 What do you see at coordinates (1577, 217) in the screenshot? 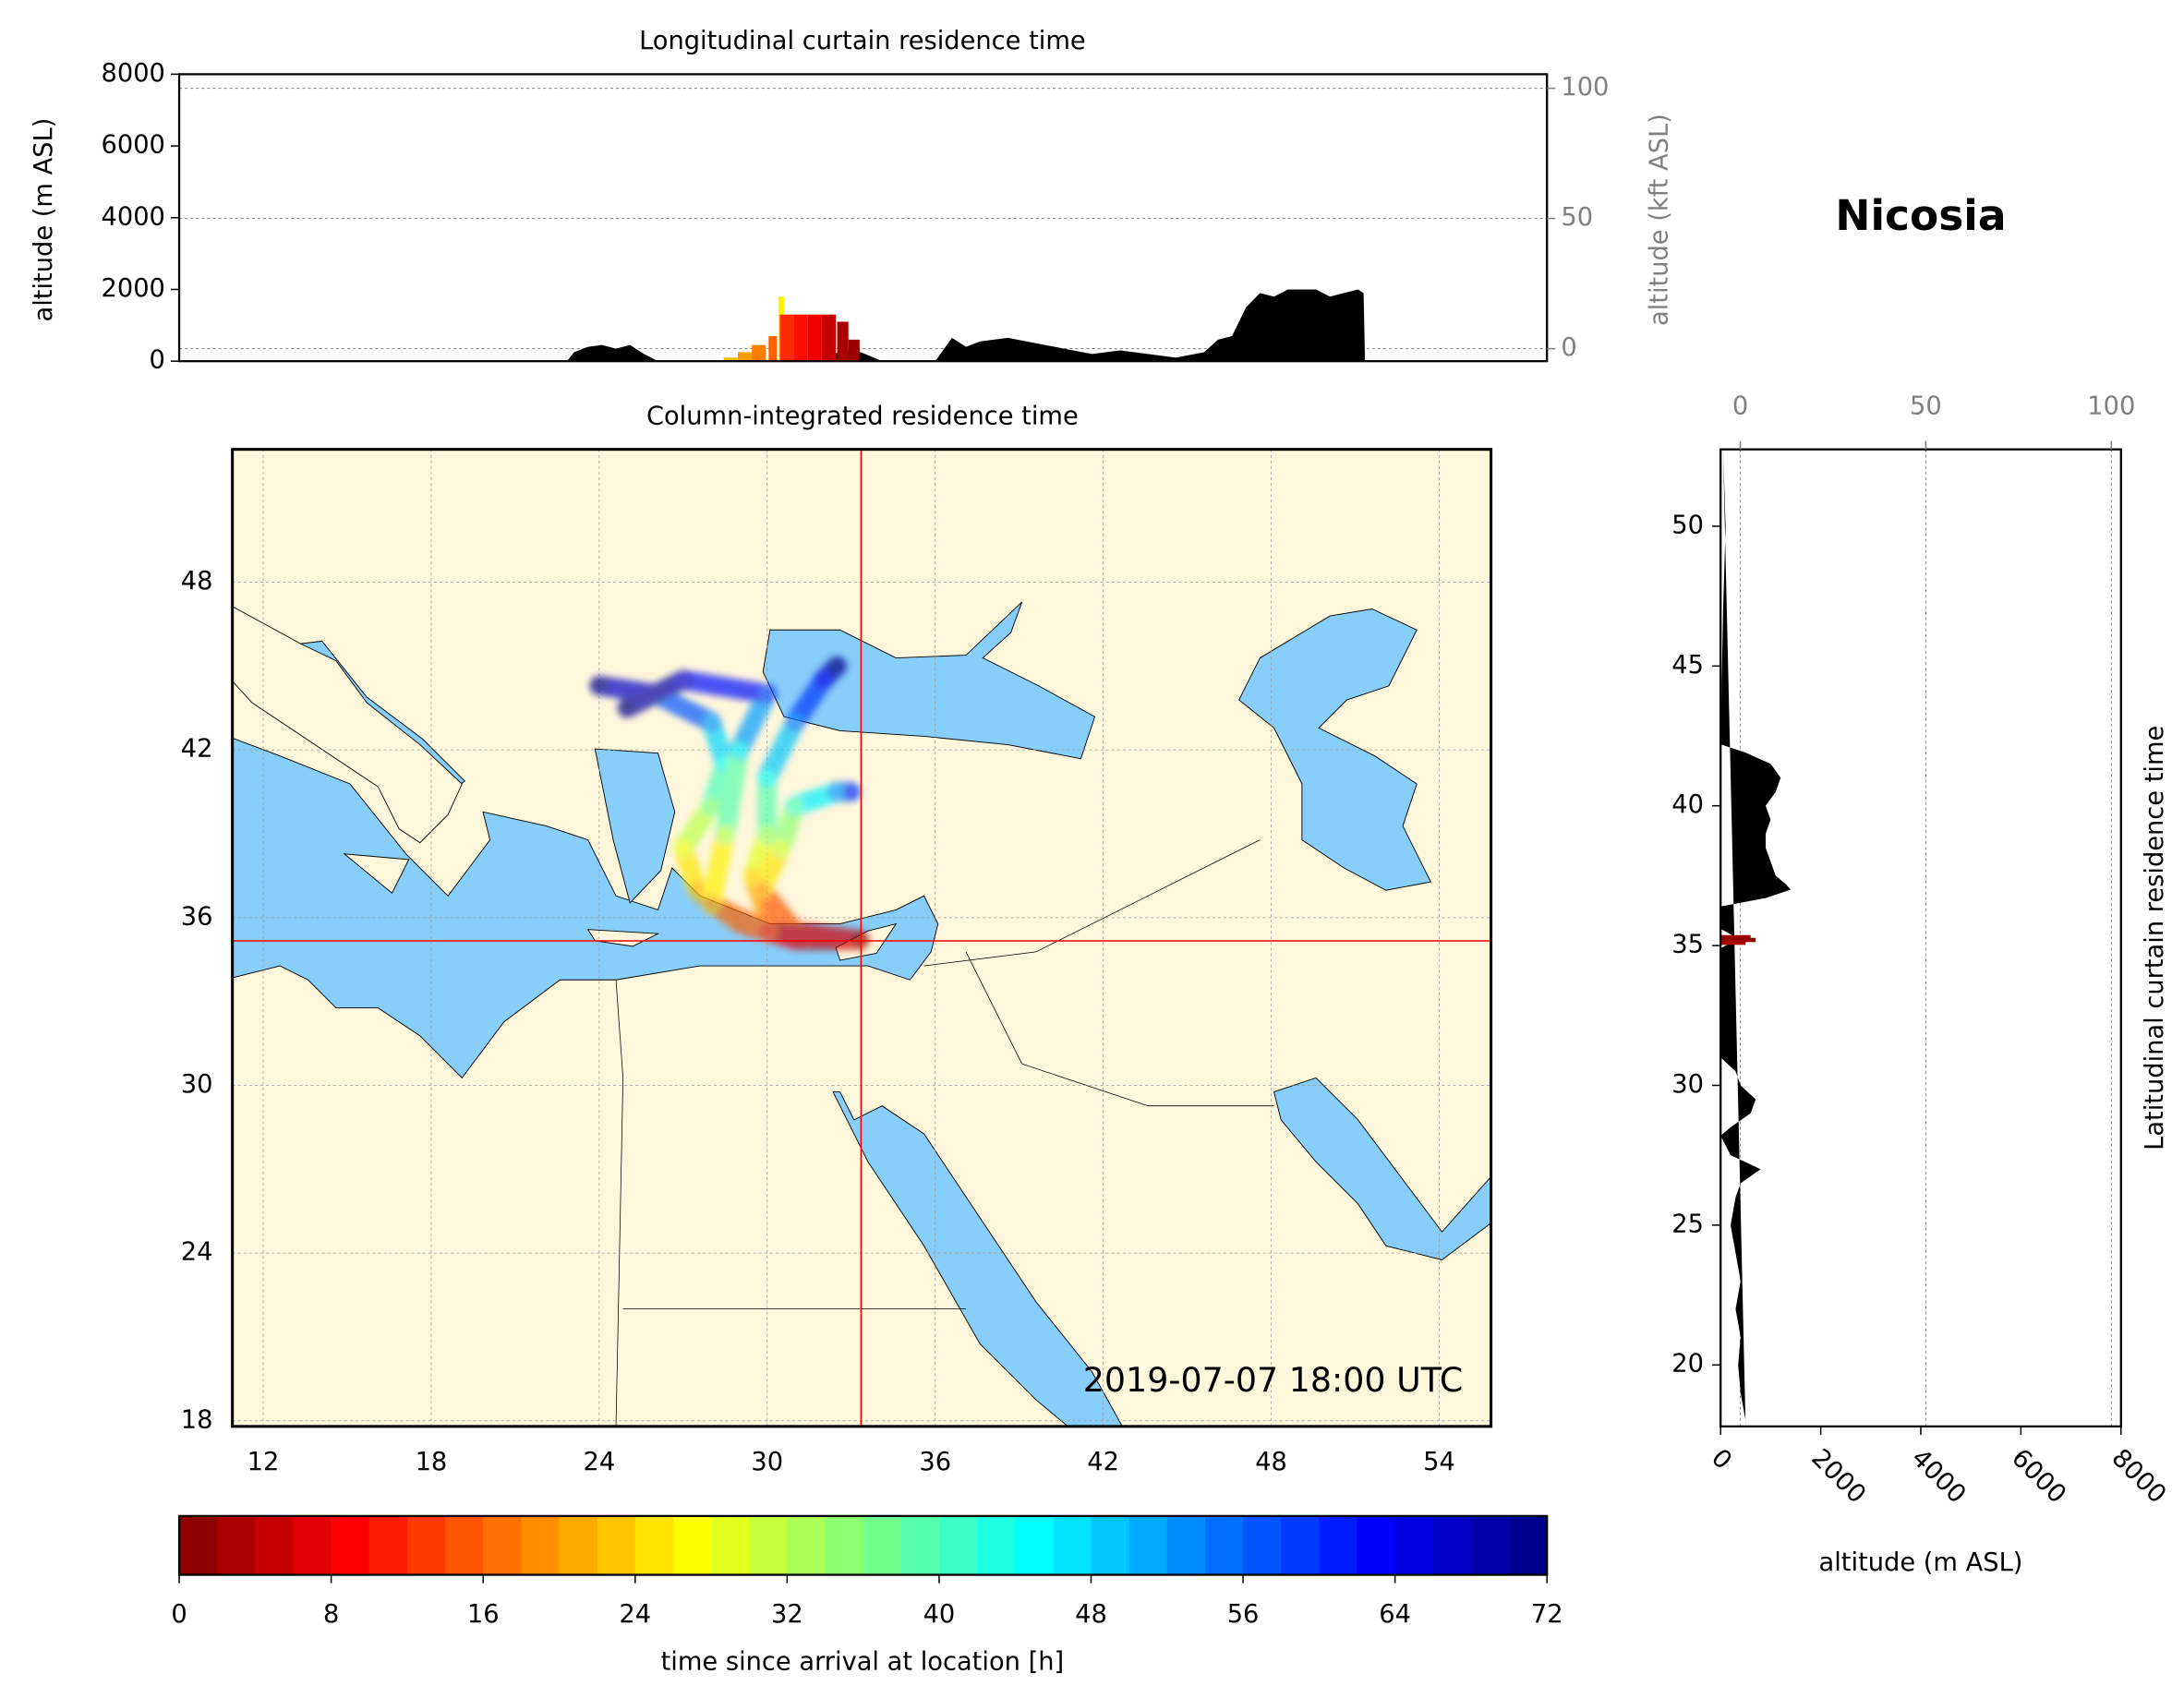
I see `y2-tick-label: 50` at bounding box center [1577, 217].